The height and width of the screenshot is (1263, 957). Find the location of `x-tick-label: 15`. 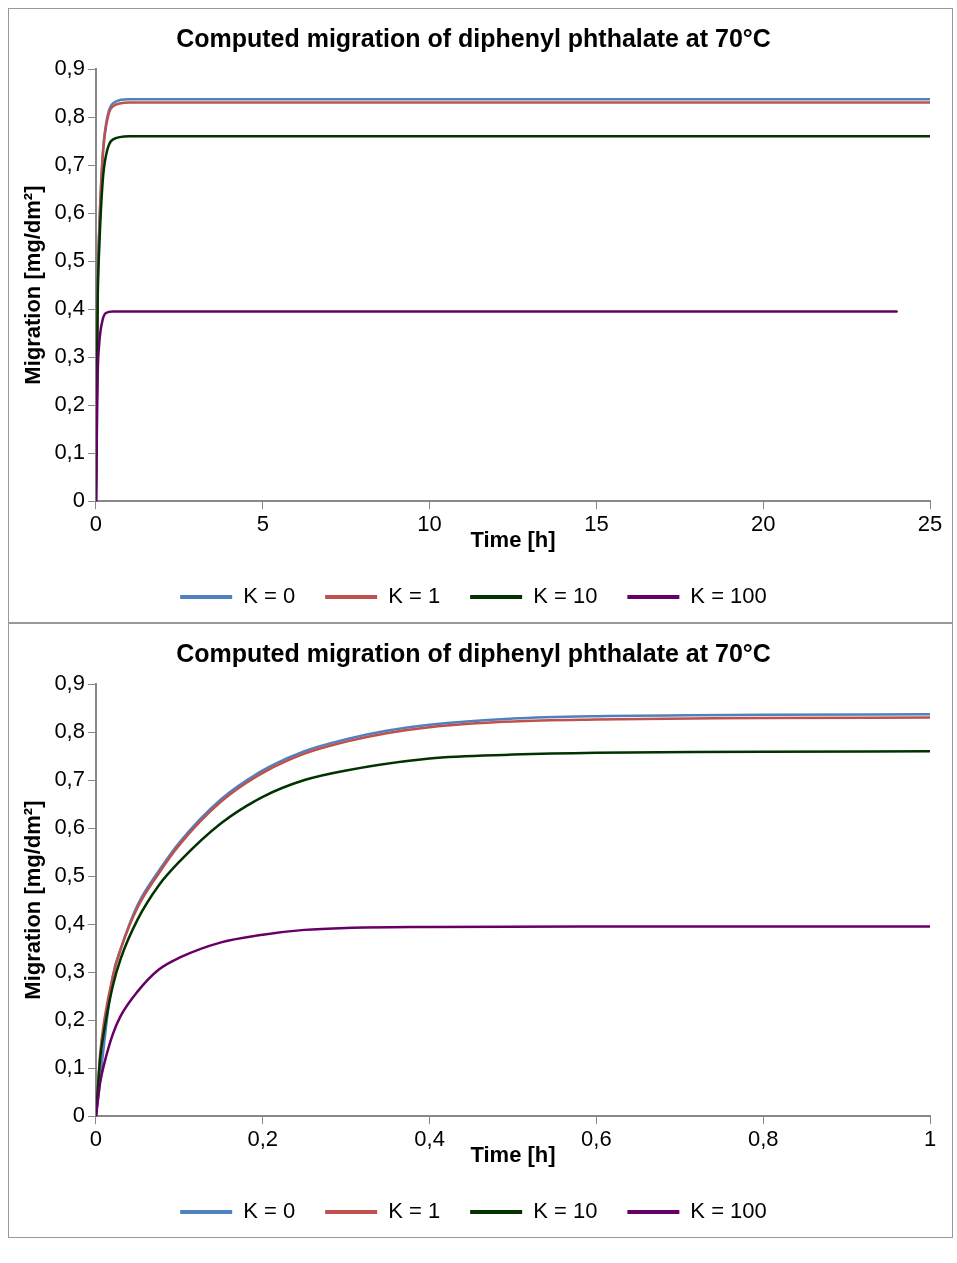

x-tick-label: 15 is located at coordinates (596, 524).